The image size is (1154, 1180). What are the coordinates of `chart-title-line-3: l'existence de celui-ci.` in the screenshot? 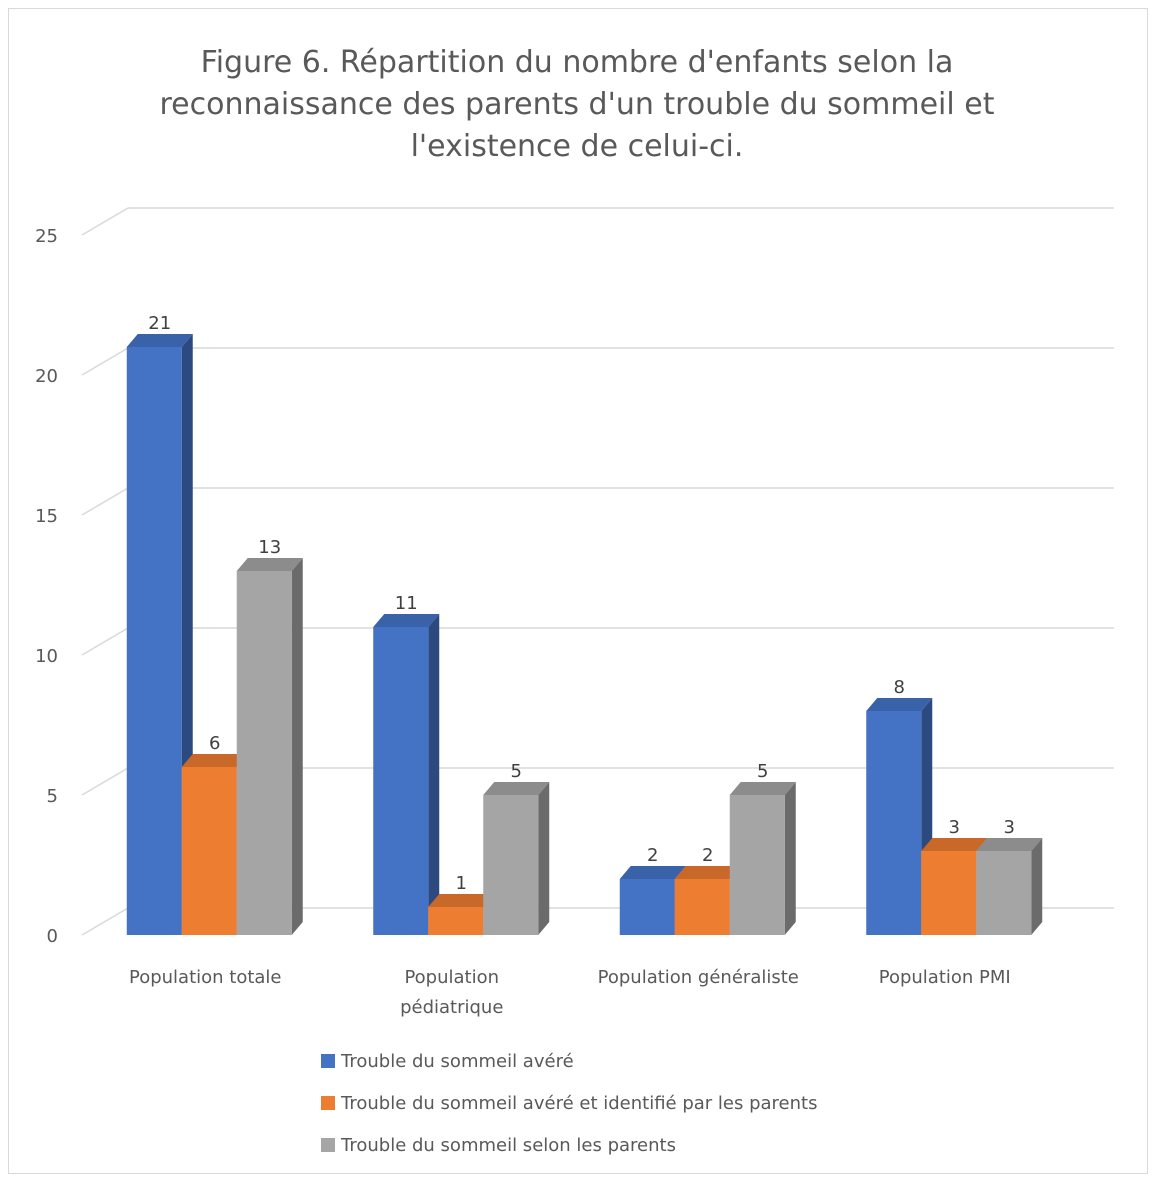 It's located at (577, 146).